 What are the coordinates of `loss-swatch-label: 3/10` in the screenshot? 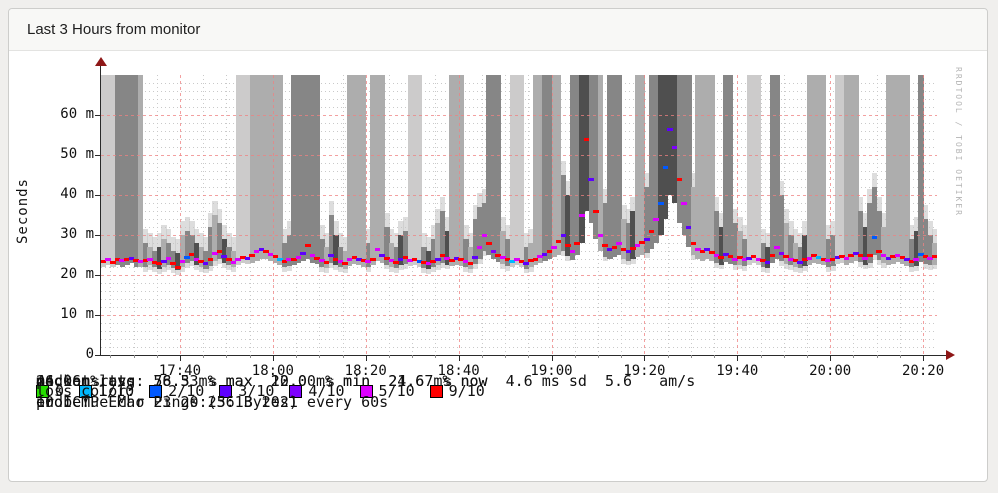 It's located at (256, 391).